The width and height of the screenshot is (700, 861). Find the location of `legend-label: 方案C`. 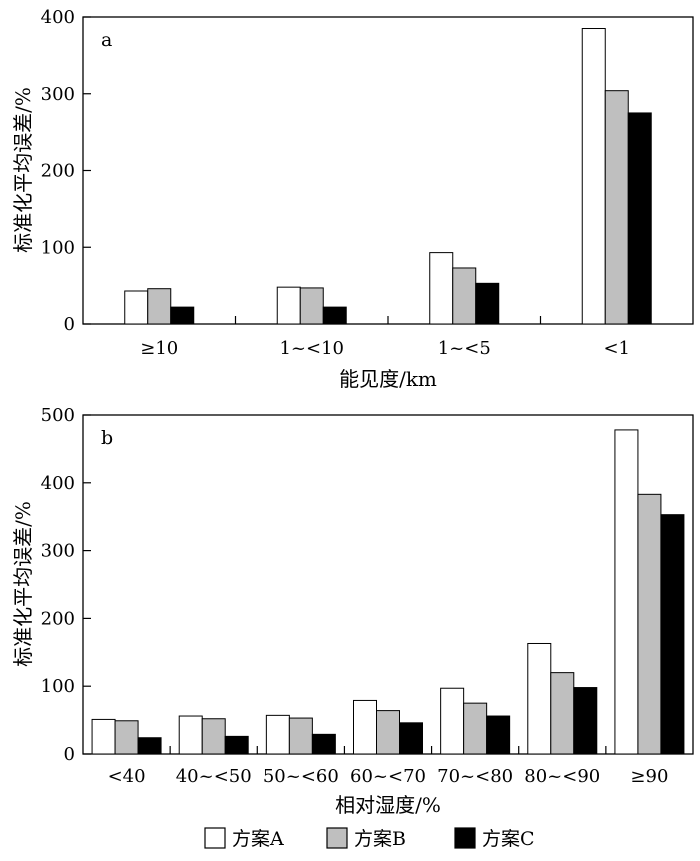

legend-label: 方案C is located at coordinates (508, 839).